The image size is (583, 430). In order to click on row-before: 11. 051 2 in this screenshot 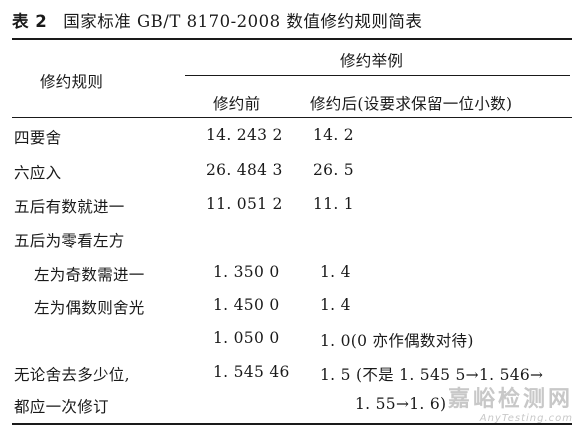, I will do `click(244, 204)`.